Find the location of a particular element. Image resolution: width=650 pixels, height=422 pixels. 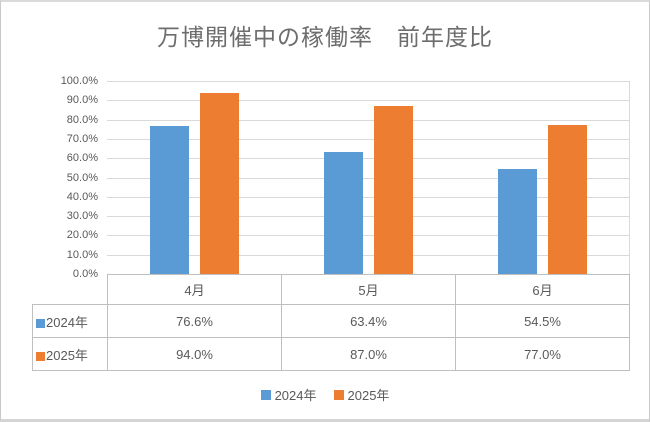

table-header-row: 4月 5月 6月 is located at coordinates (331, 289).